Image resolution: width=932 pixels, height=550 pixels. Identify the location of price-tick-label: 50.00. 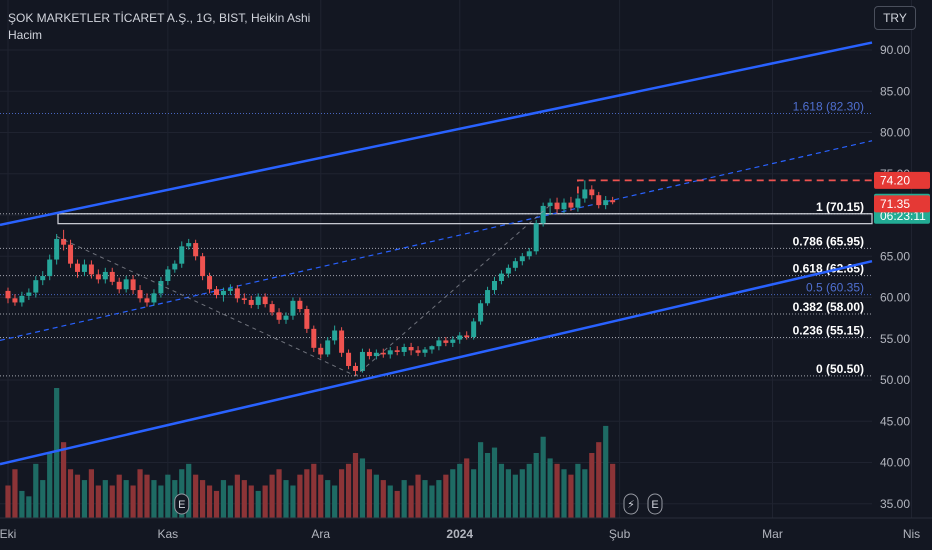
(895, 380).